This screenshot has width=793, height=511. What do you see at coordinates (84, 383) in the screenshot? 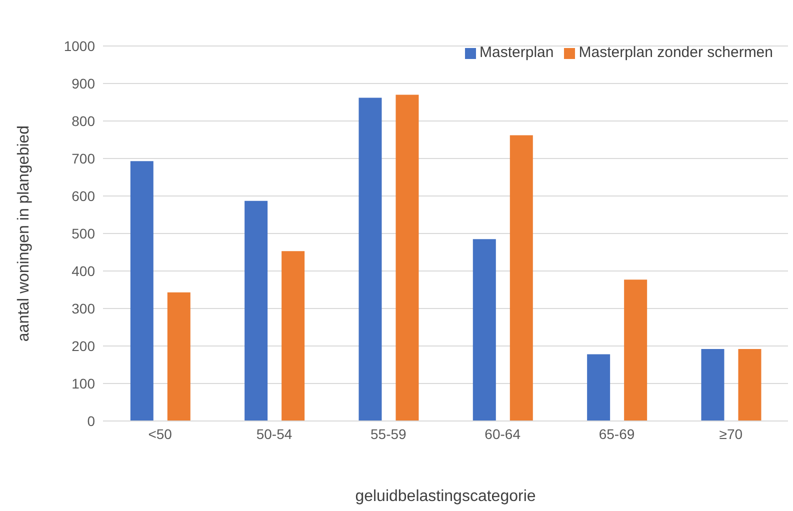
I see `y-tick-label: 100` at bounding box center [84, 383].